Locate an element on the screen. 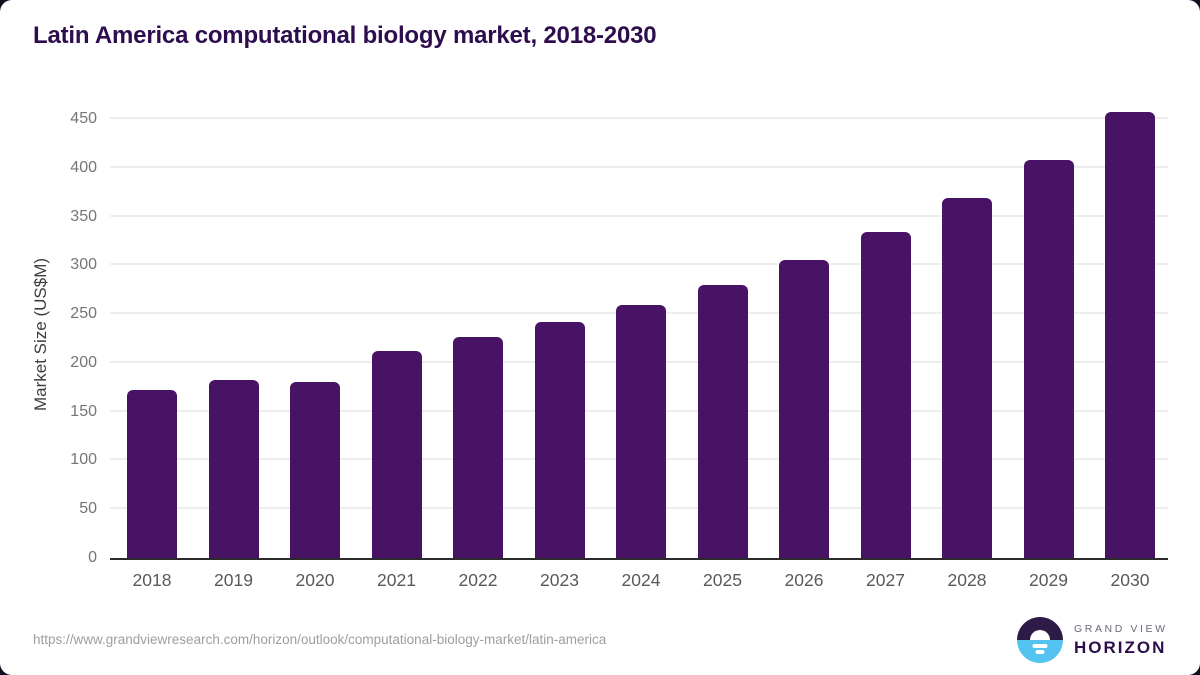 This screenshot has width=1200, height=675. bar-2029 is located at coordinates (1048, 358).